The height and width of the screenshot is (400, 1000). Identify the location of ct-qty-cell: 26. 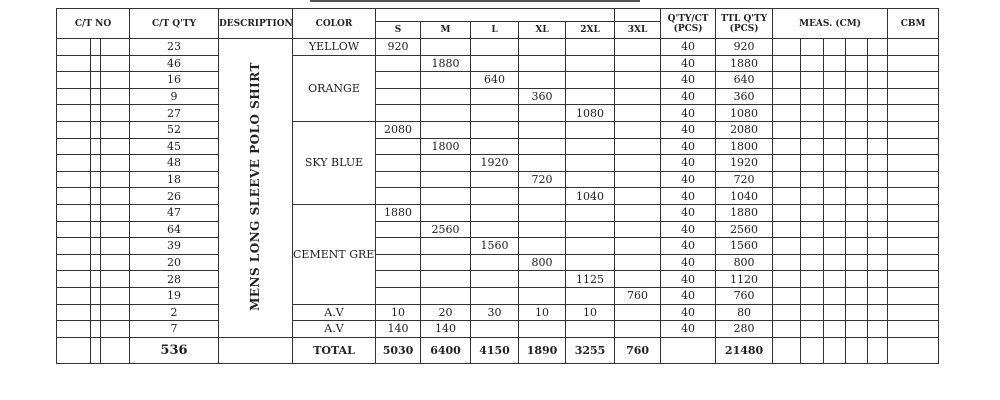
(174, 196).